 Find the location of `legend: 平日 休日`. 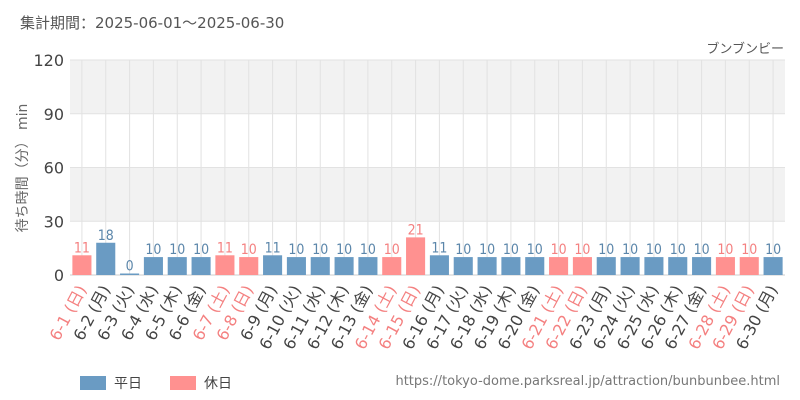

legend: 平日 休日 is located at coordinates (170, 383).